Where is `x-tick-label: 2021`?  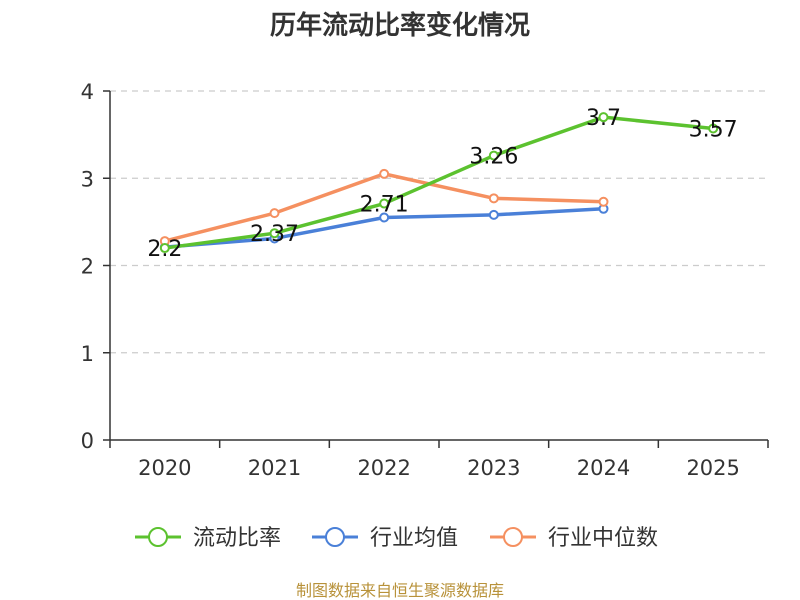 x-tick-label: 2021 is located at coordinates (274, 468).